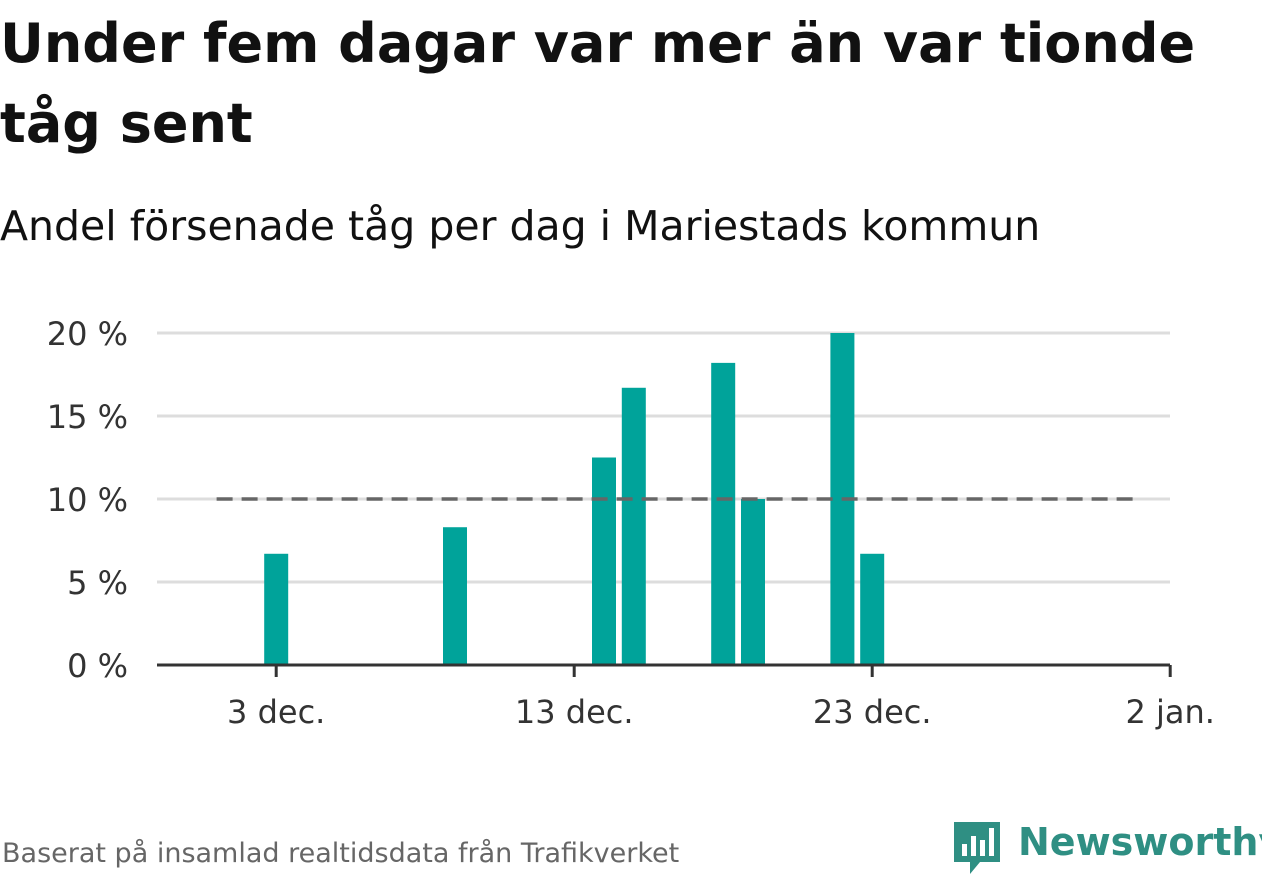  I want to click on y-tick-label: 15 %, so click(87, 417).